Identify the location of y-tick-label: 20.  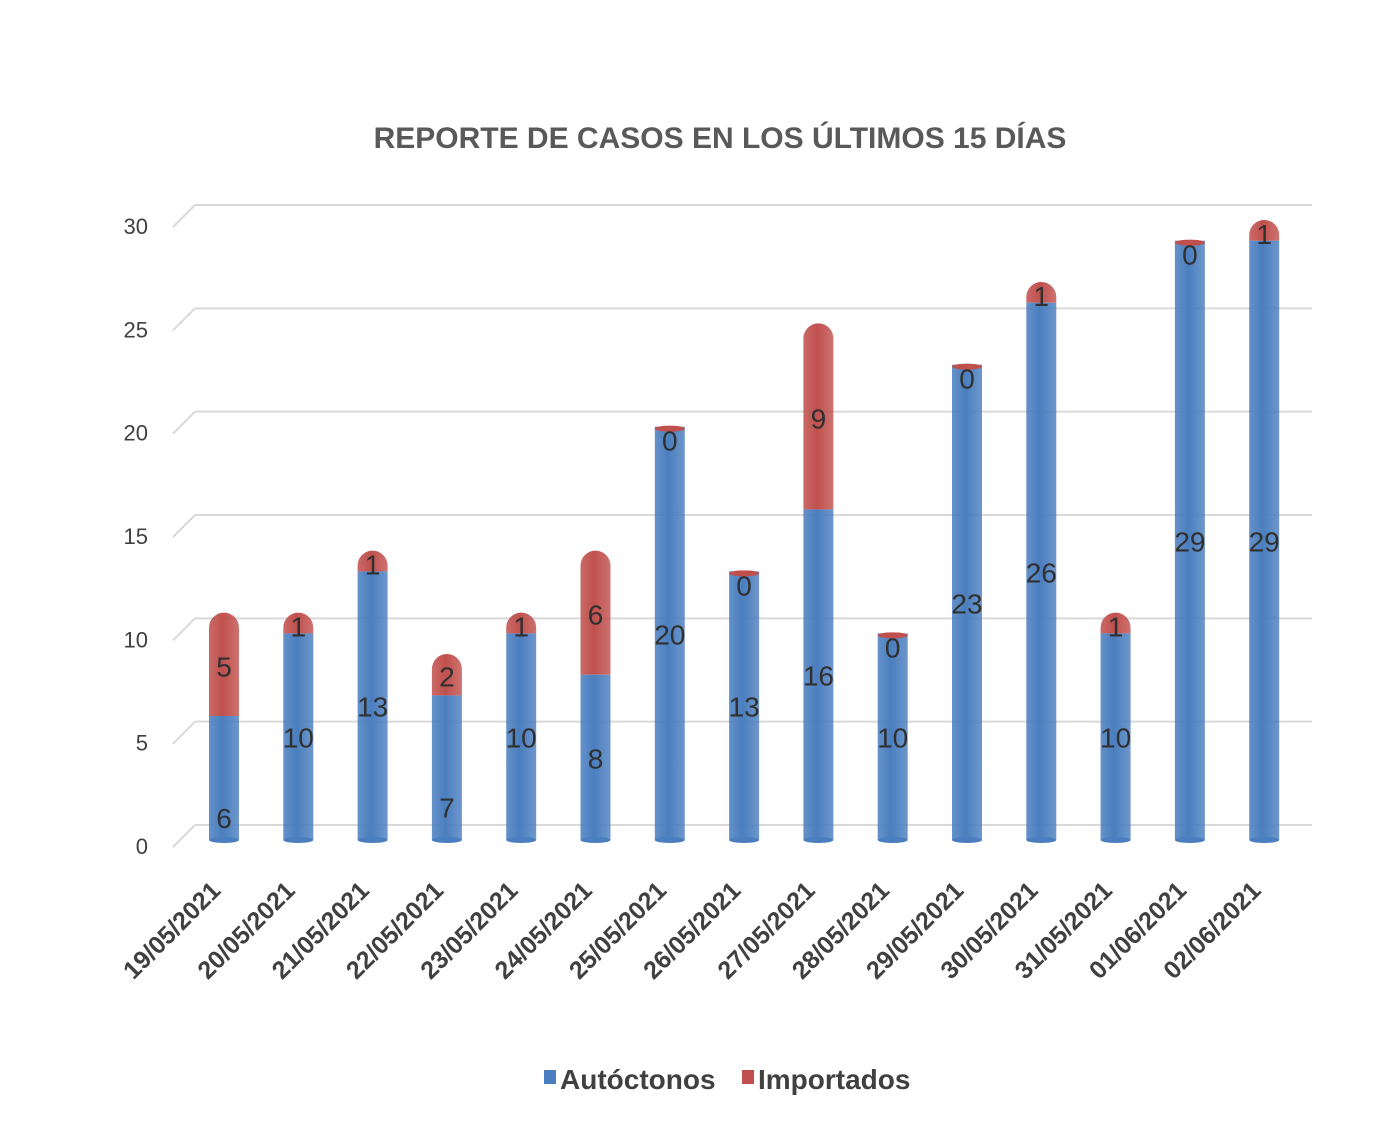
(136, 433).